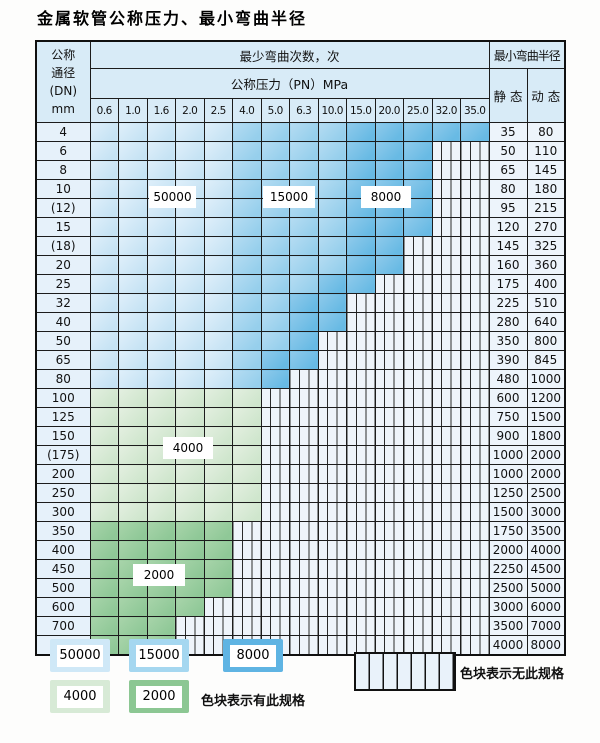 This screenshot has height=743, width=600. I want to click on static-radius-cell: 900, so click(508, 436).